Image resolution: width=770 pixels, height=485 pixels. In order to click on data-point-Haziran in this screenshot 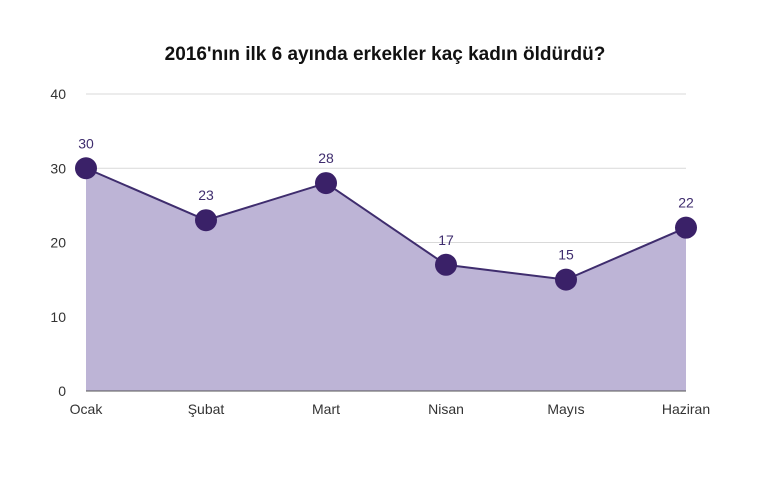, I will do `click(686, 227)`.